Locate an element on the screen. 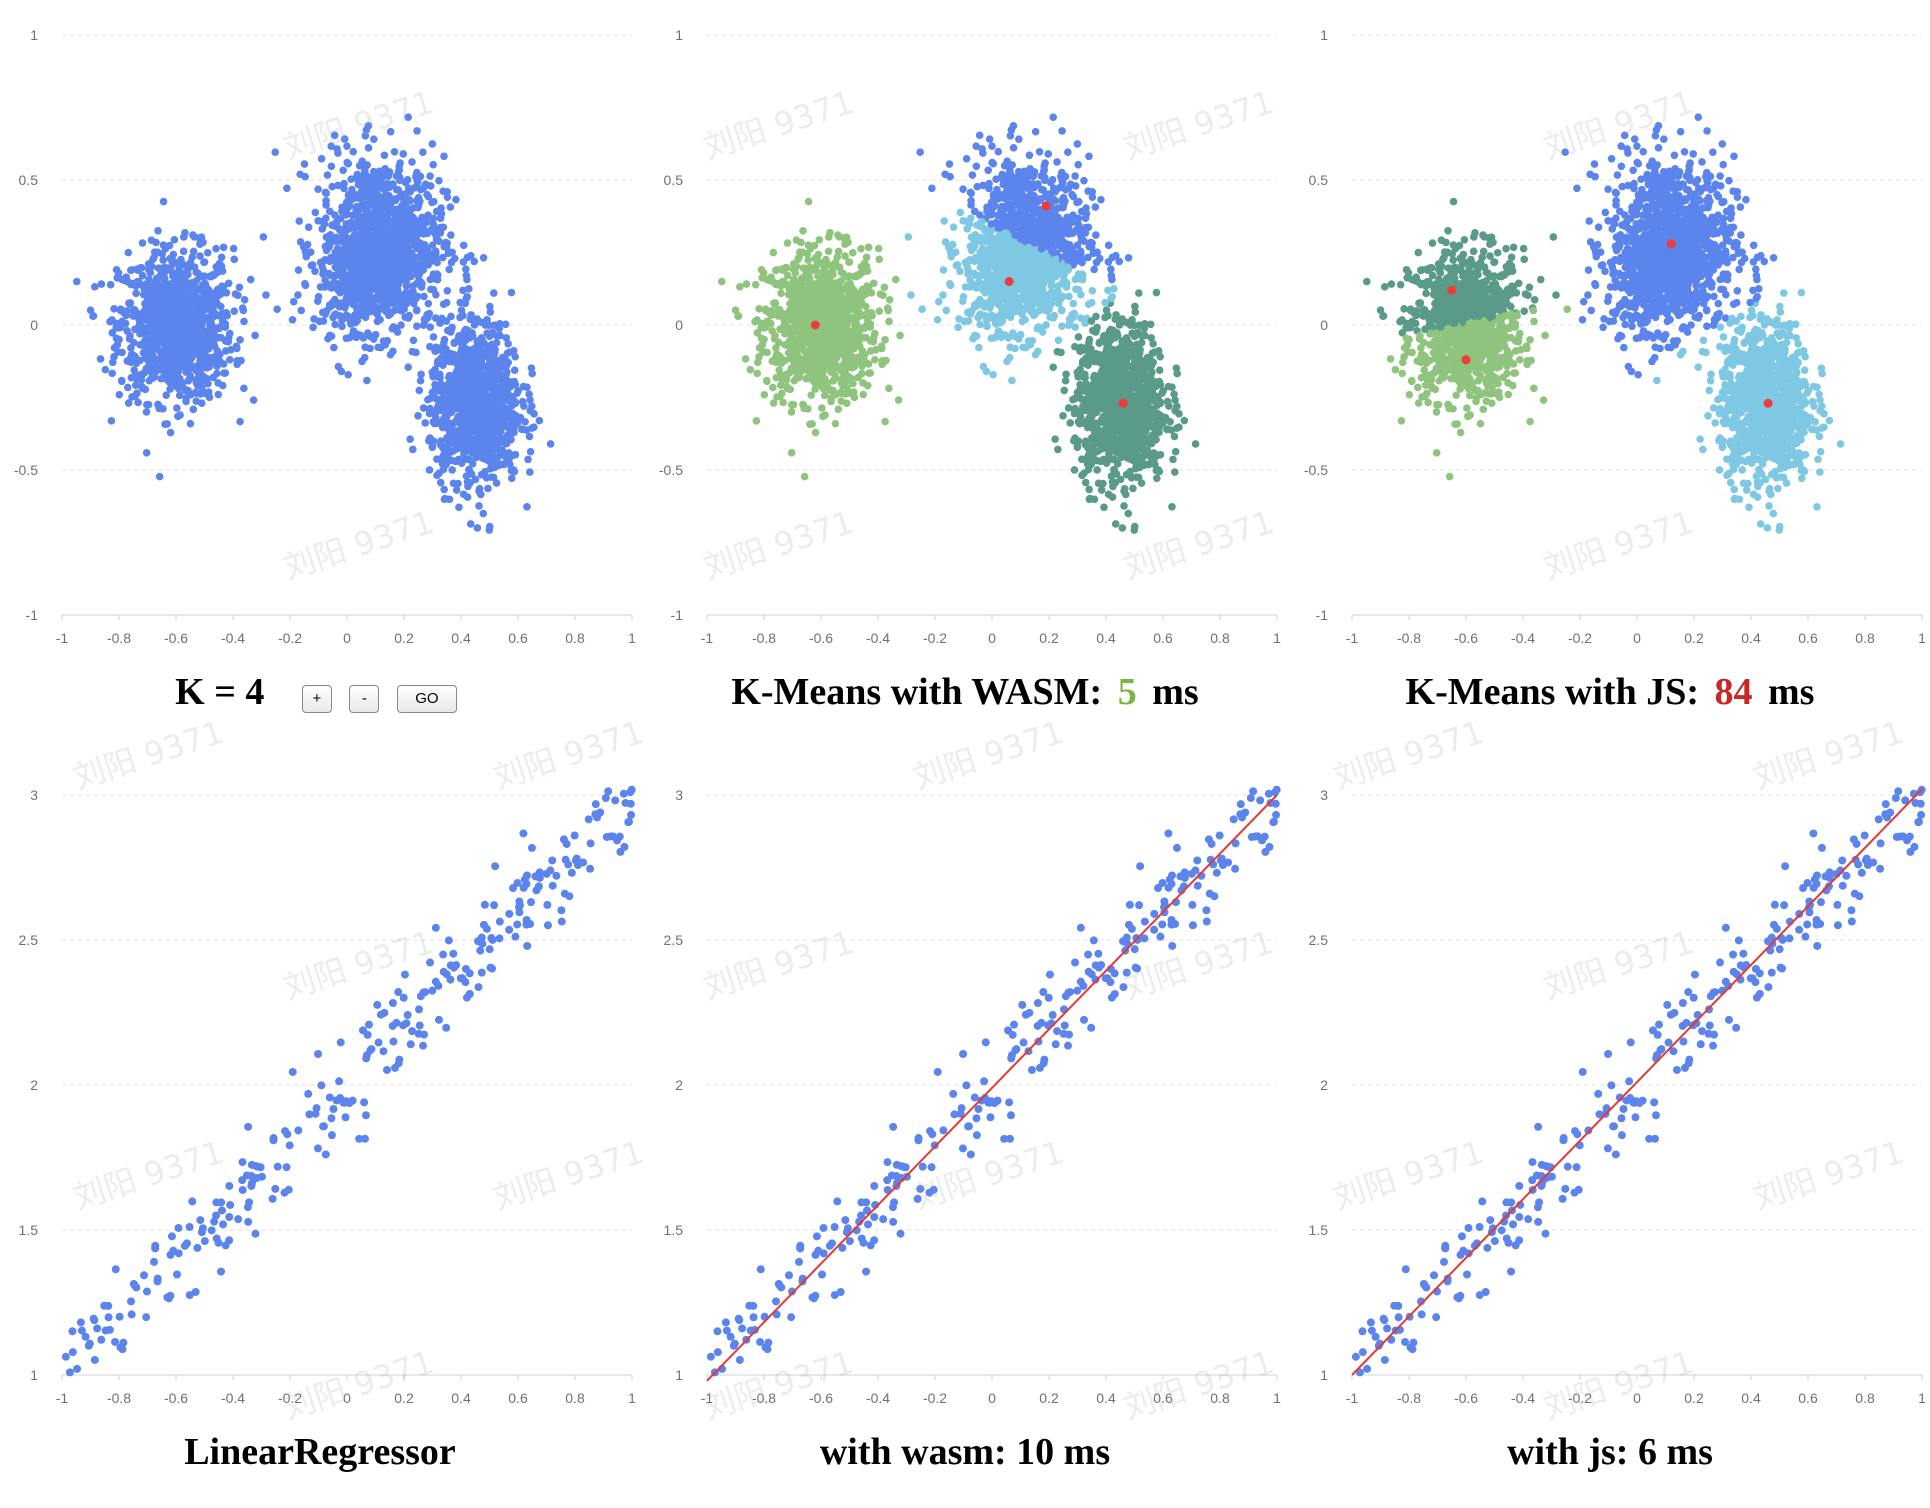  y-tick-label: 1 is located at coordinates (34, 35).